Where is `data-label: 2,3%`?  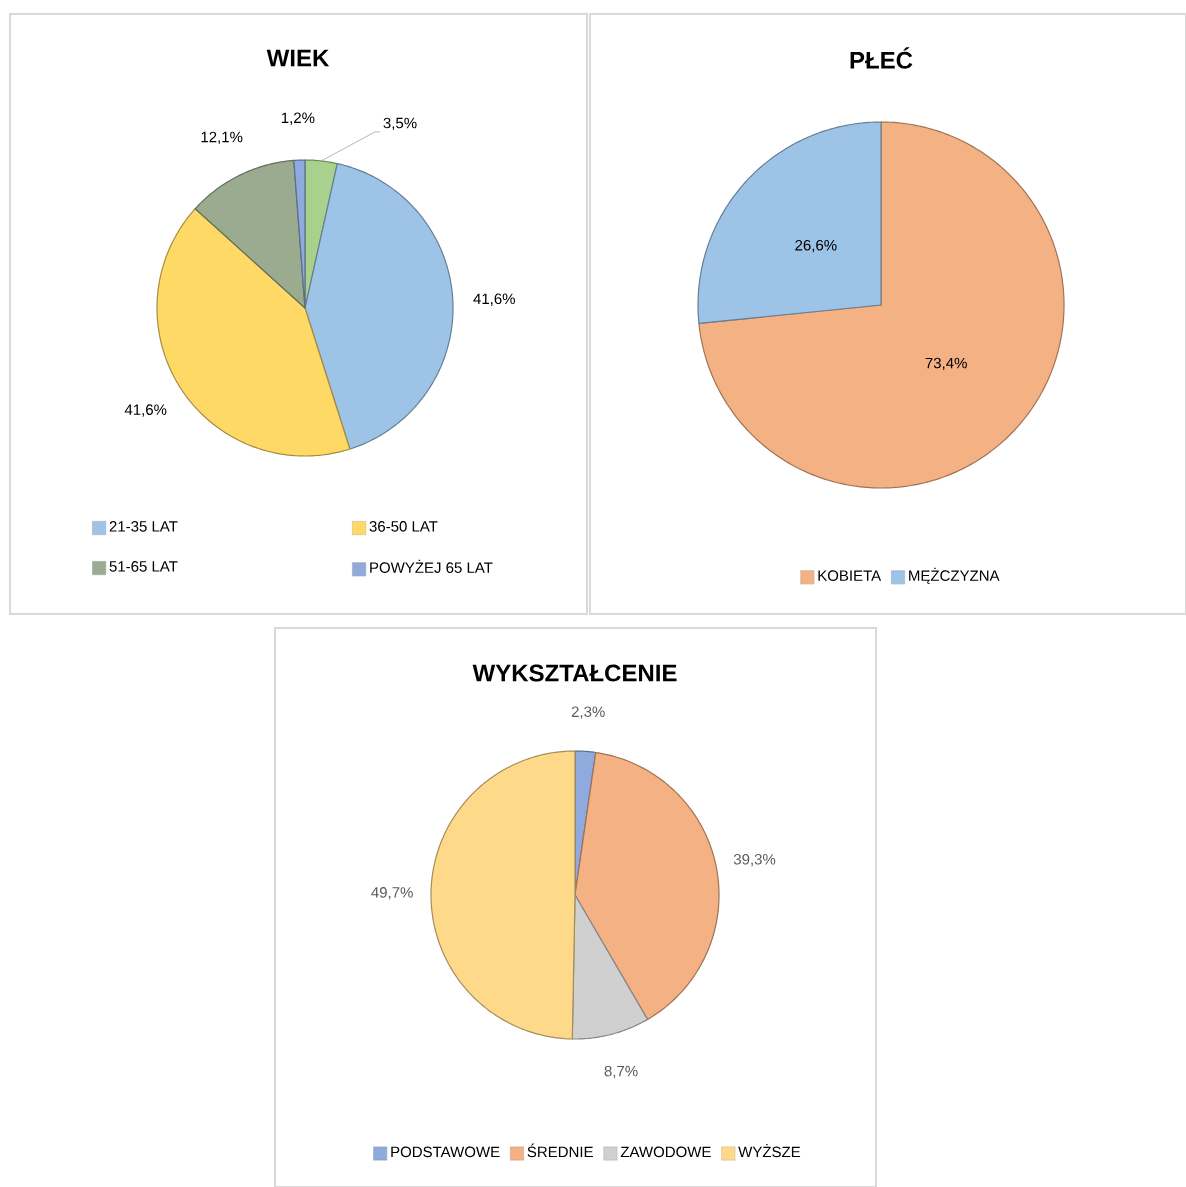 data-label: 2,3% is located at coordinates (588, 712).